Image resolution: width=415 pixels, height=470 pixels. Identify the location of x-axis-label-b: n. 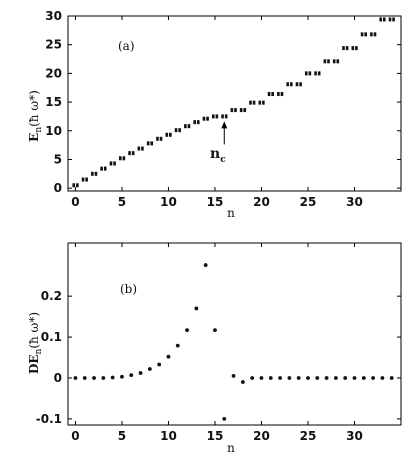
(231, 448).